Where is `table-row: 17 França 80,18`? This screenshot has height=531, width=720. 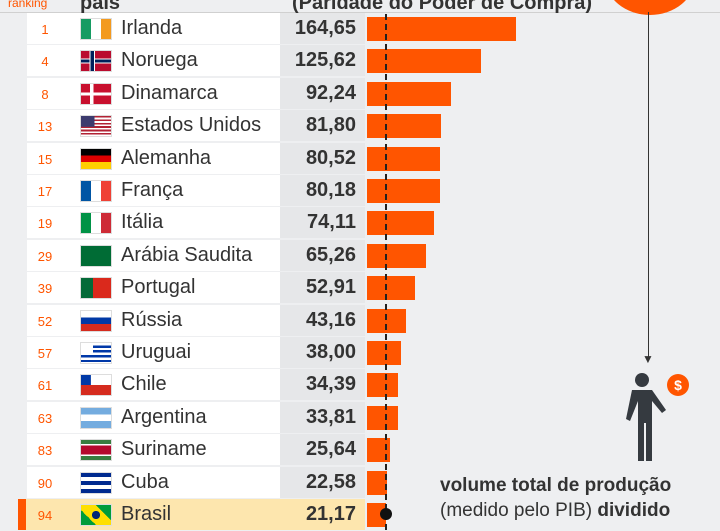 table-row: 17 França 80,18 is located at coordinates (360, 191).